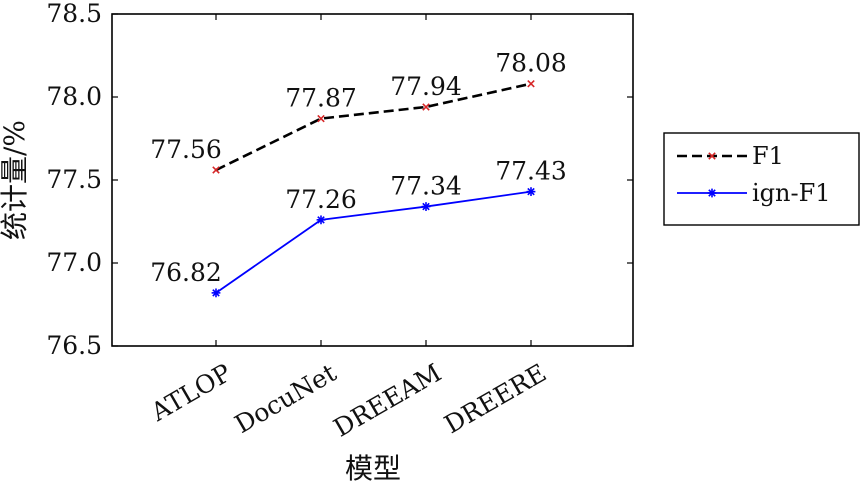  I want to click on legend-label: F1, so click(768, 156).